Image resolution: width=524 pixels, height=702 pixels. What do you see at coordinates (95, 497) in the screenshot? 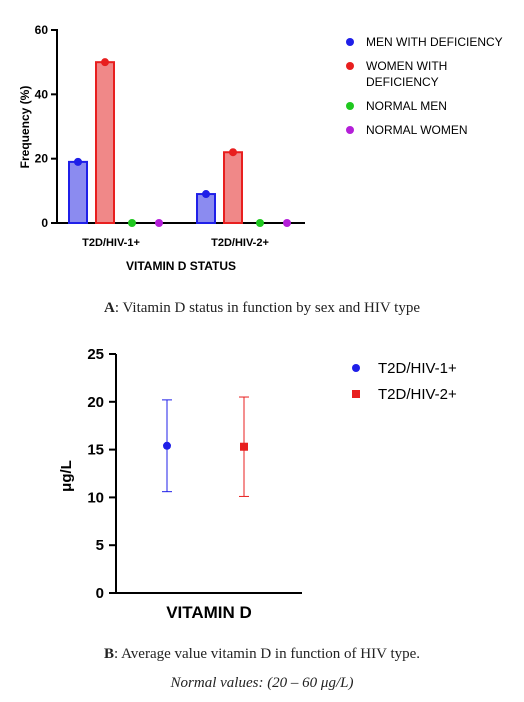
I see `y-tick-label: 10` at bounding box center [95, 497].